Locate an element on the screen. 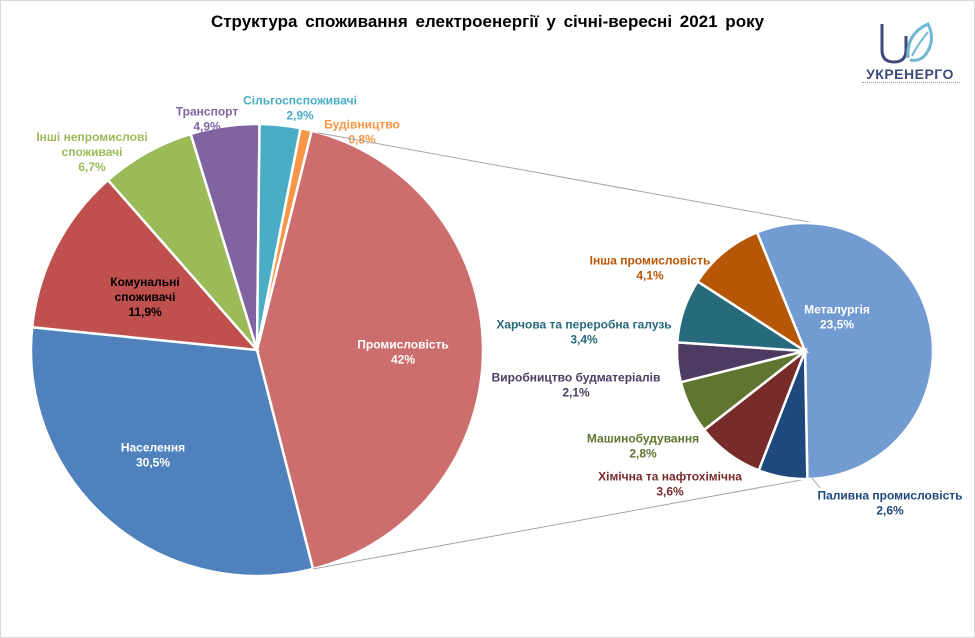 The image size is (975, 638). main-value-транспорт: 4,9% is located at coordinates (207, 127).